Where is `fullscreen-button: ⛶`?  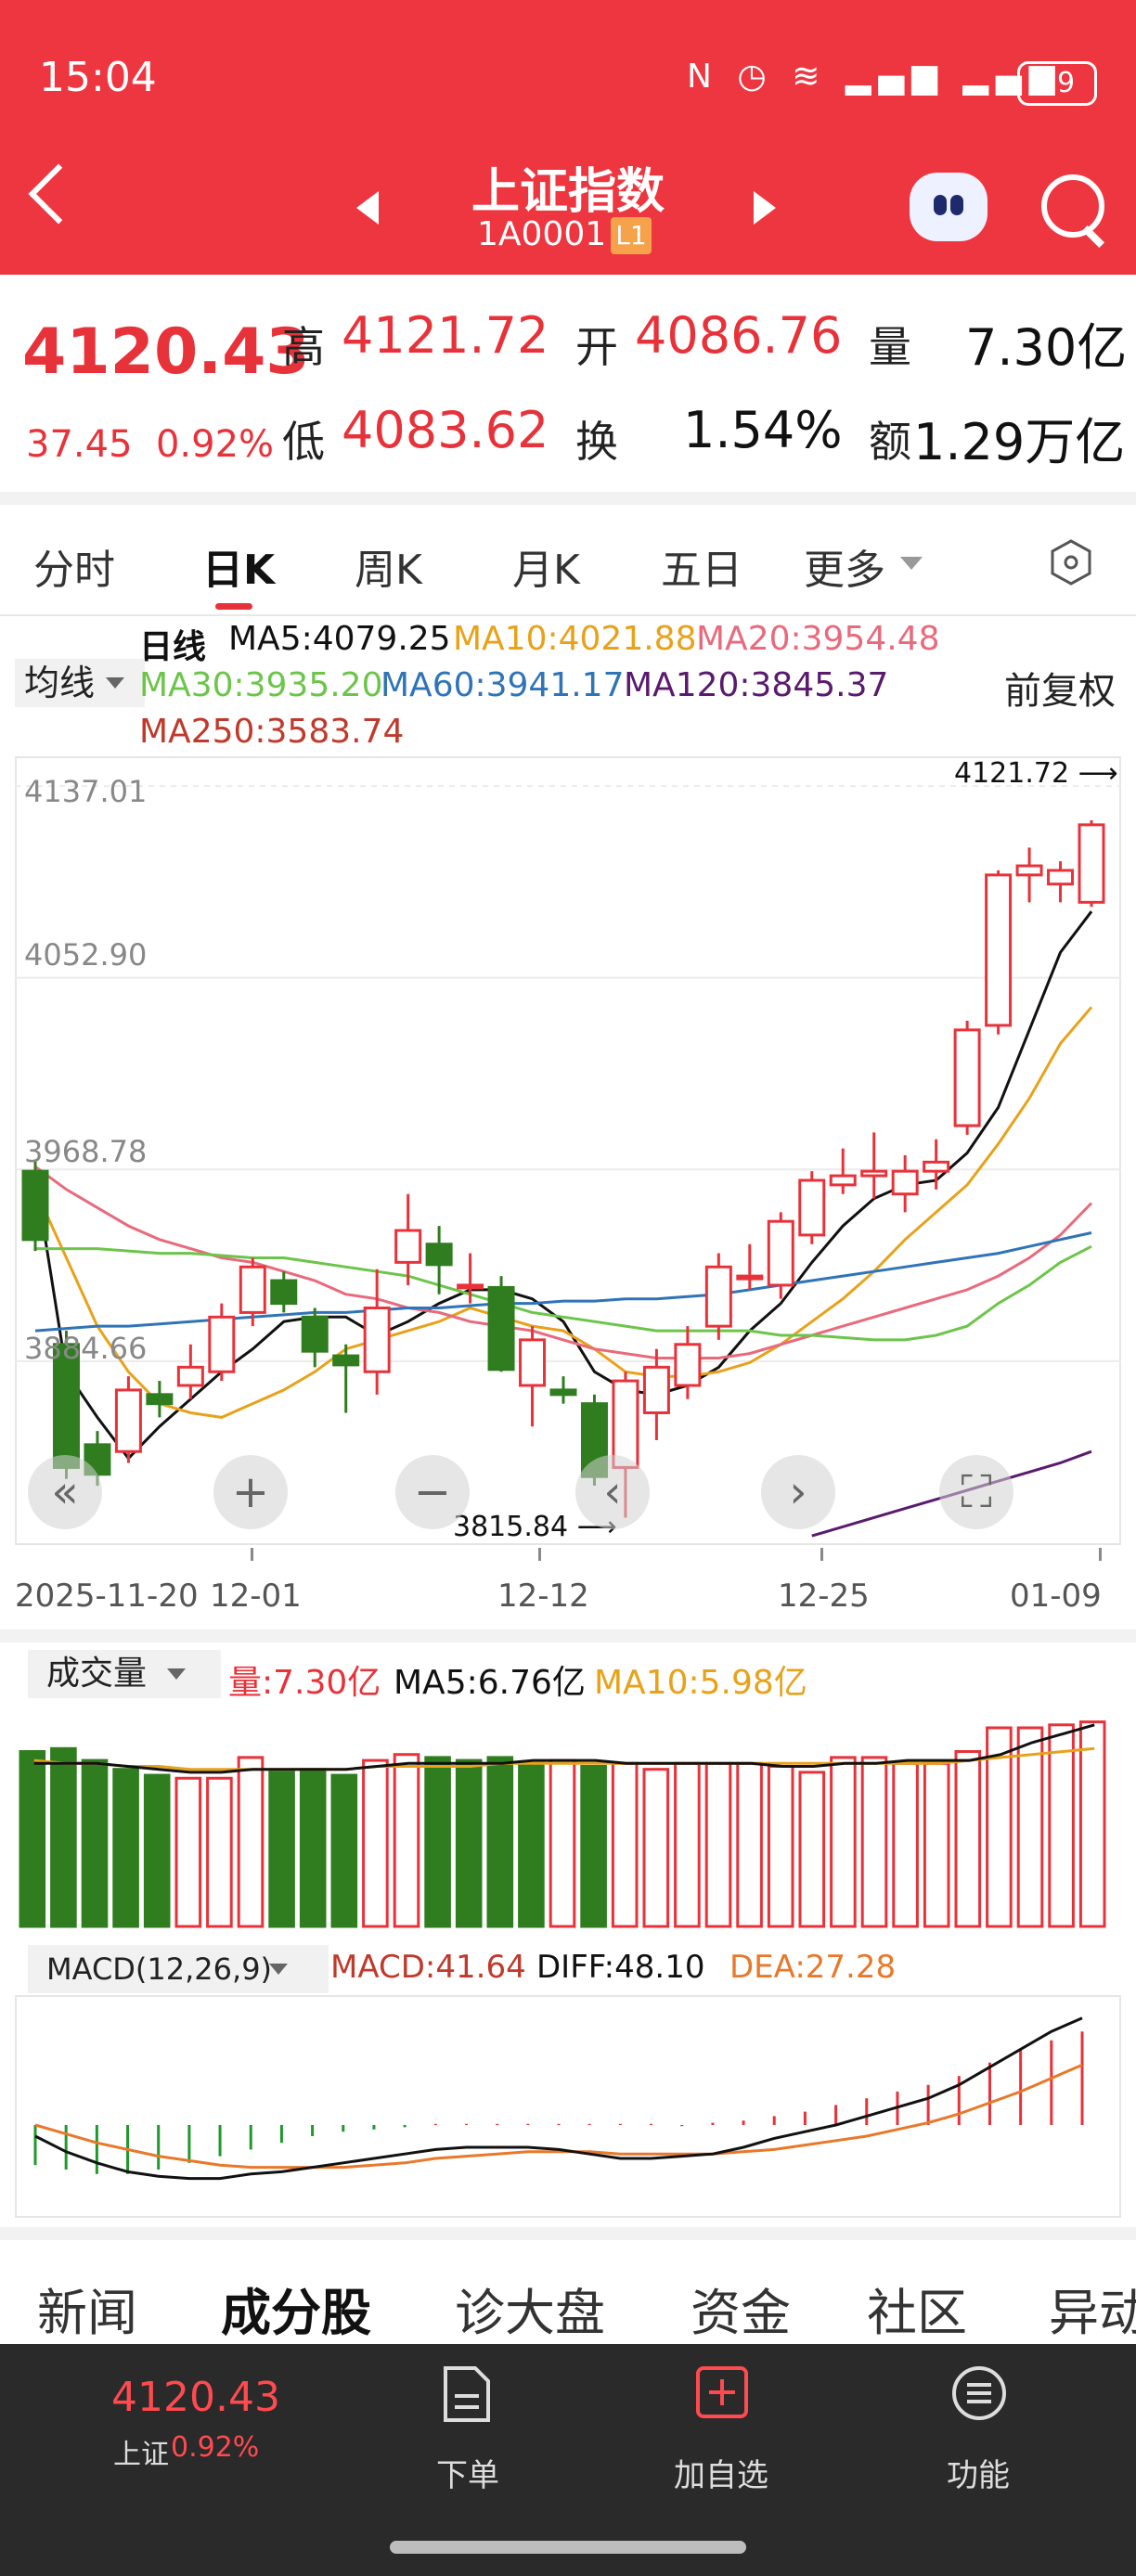 fullscreen-button: ⛶ is located at coordinates (976, 1492).